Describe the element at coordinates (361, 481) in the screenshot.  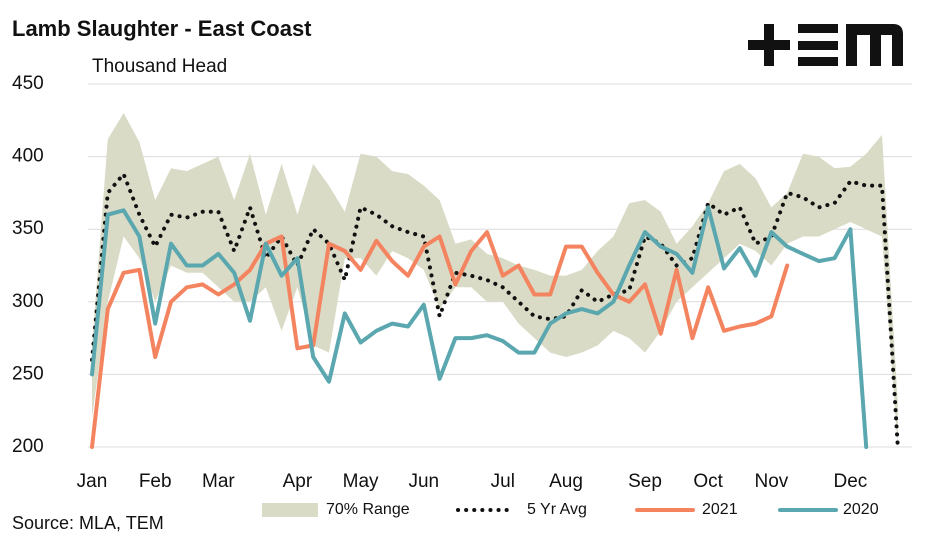
I see `x-tick-label: May` at that location.